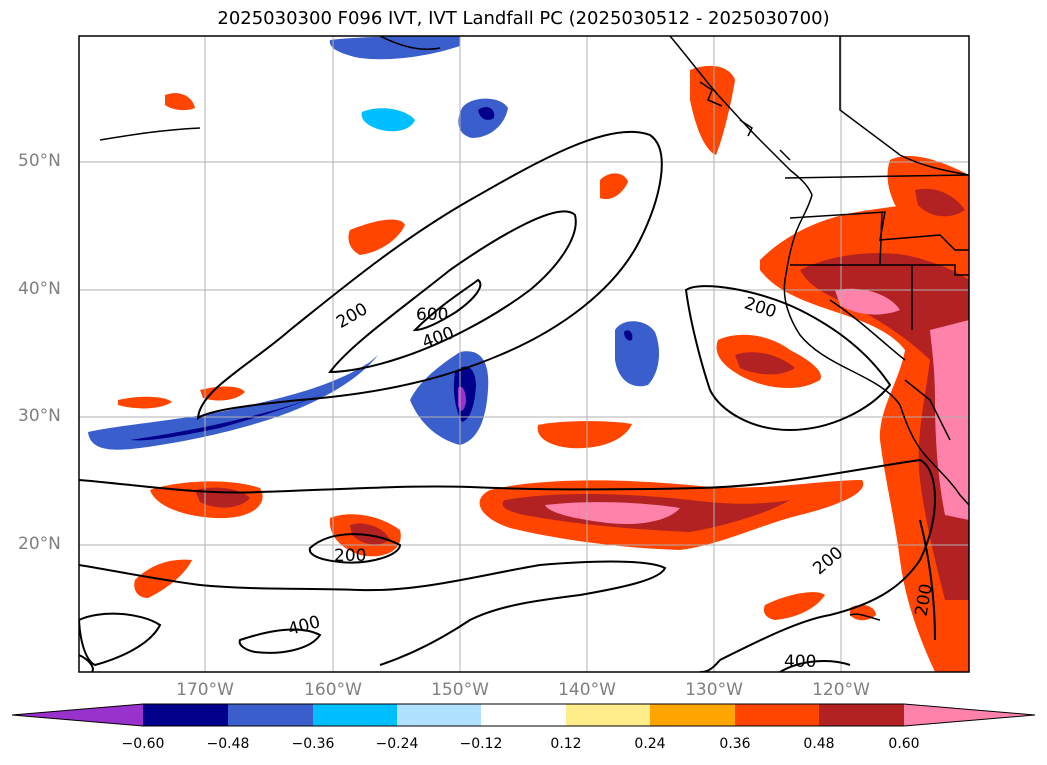 This screenshot has width=1047, height=765. I want to click on lon-label-140w: 140°W, so click(587, 690).